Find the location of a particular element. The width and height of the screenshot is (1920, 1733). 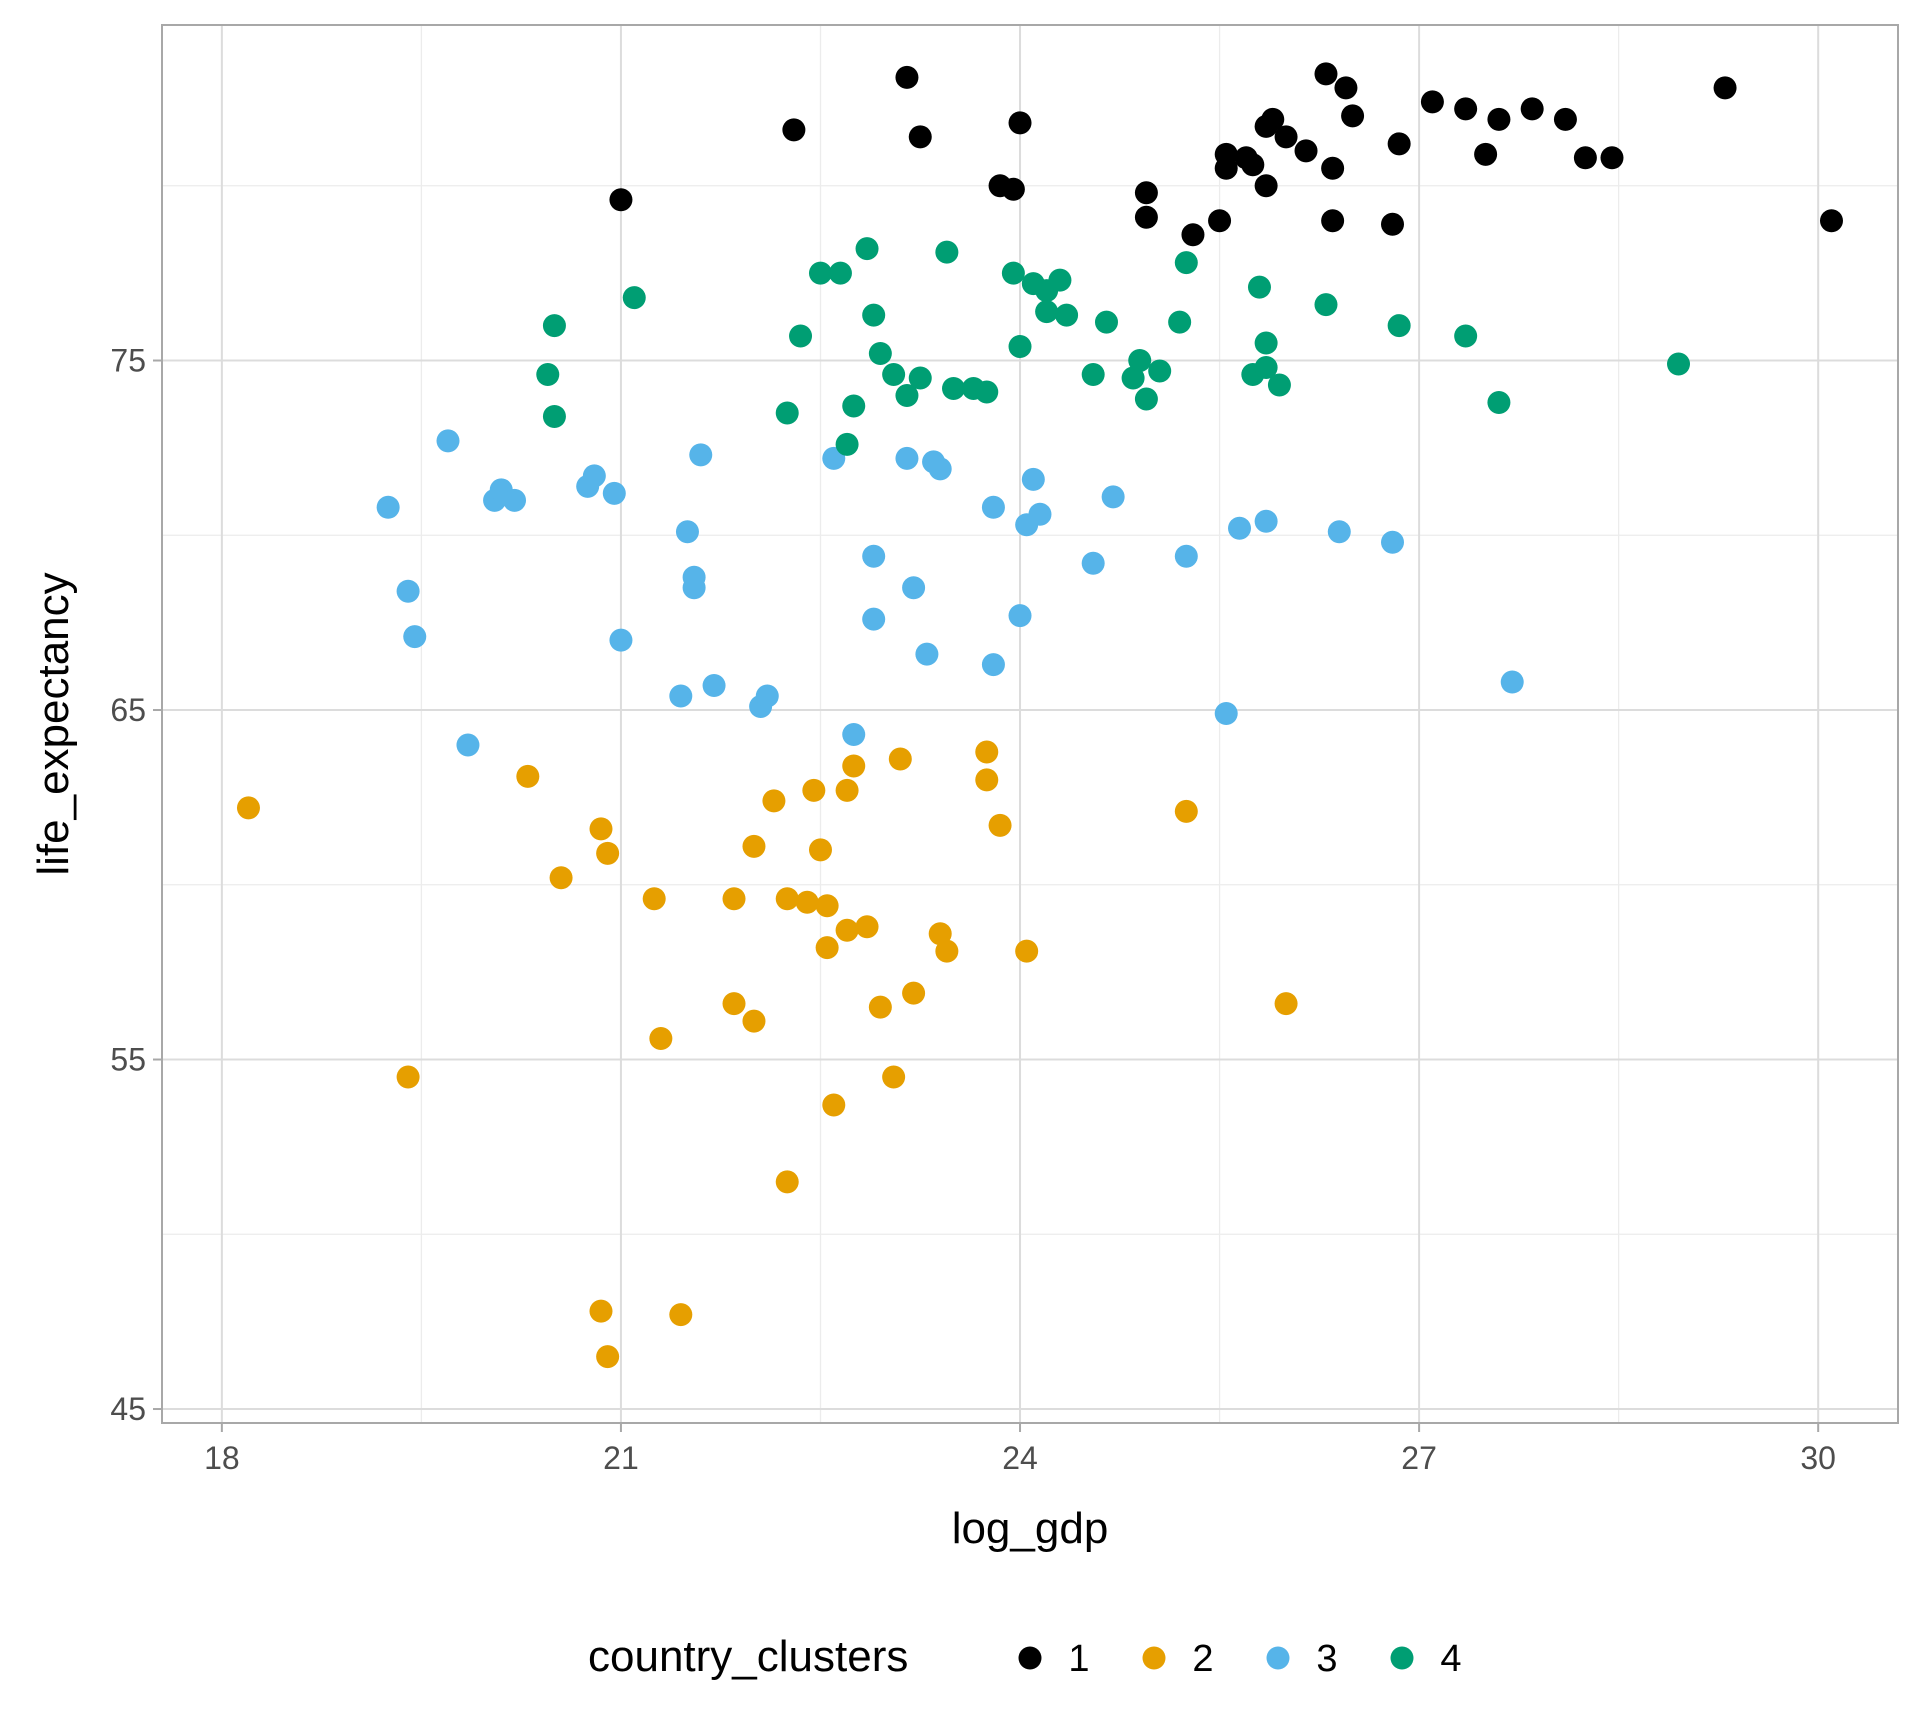

x-tick-label: 18 is located at coordinates (222, 1458).